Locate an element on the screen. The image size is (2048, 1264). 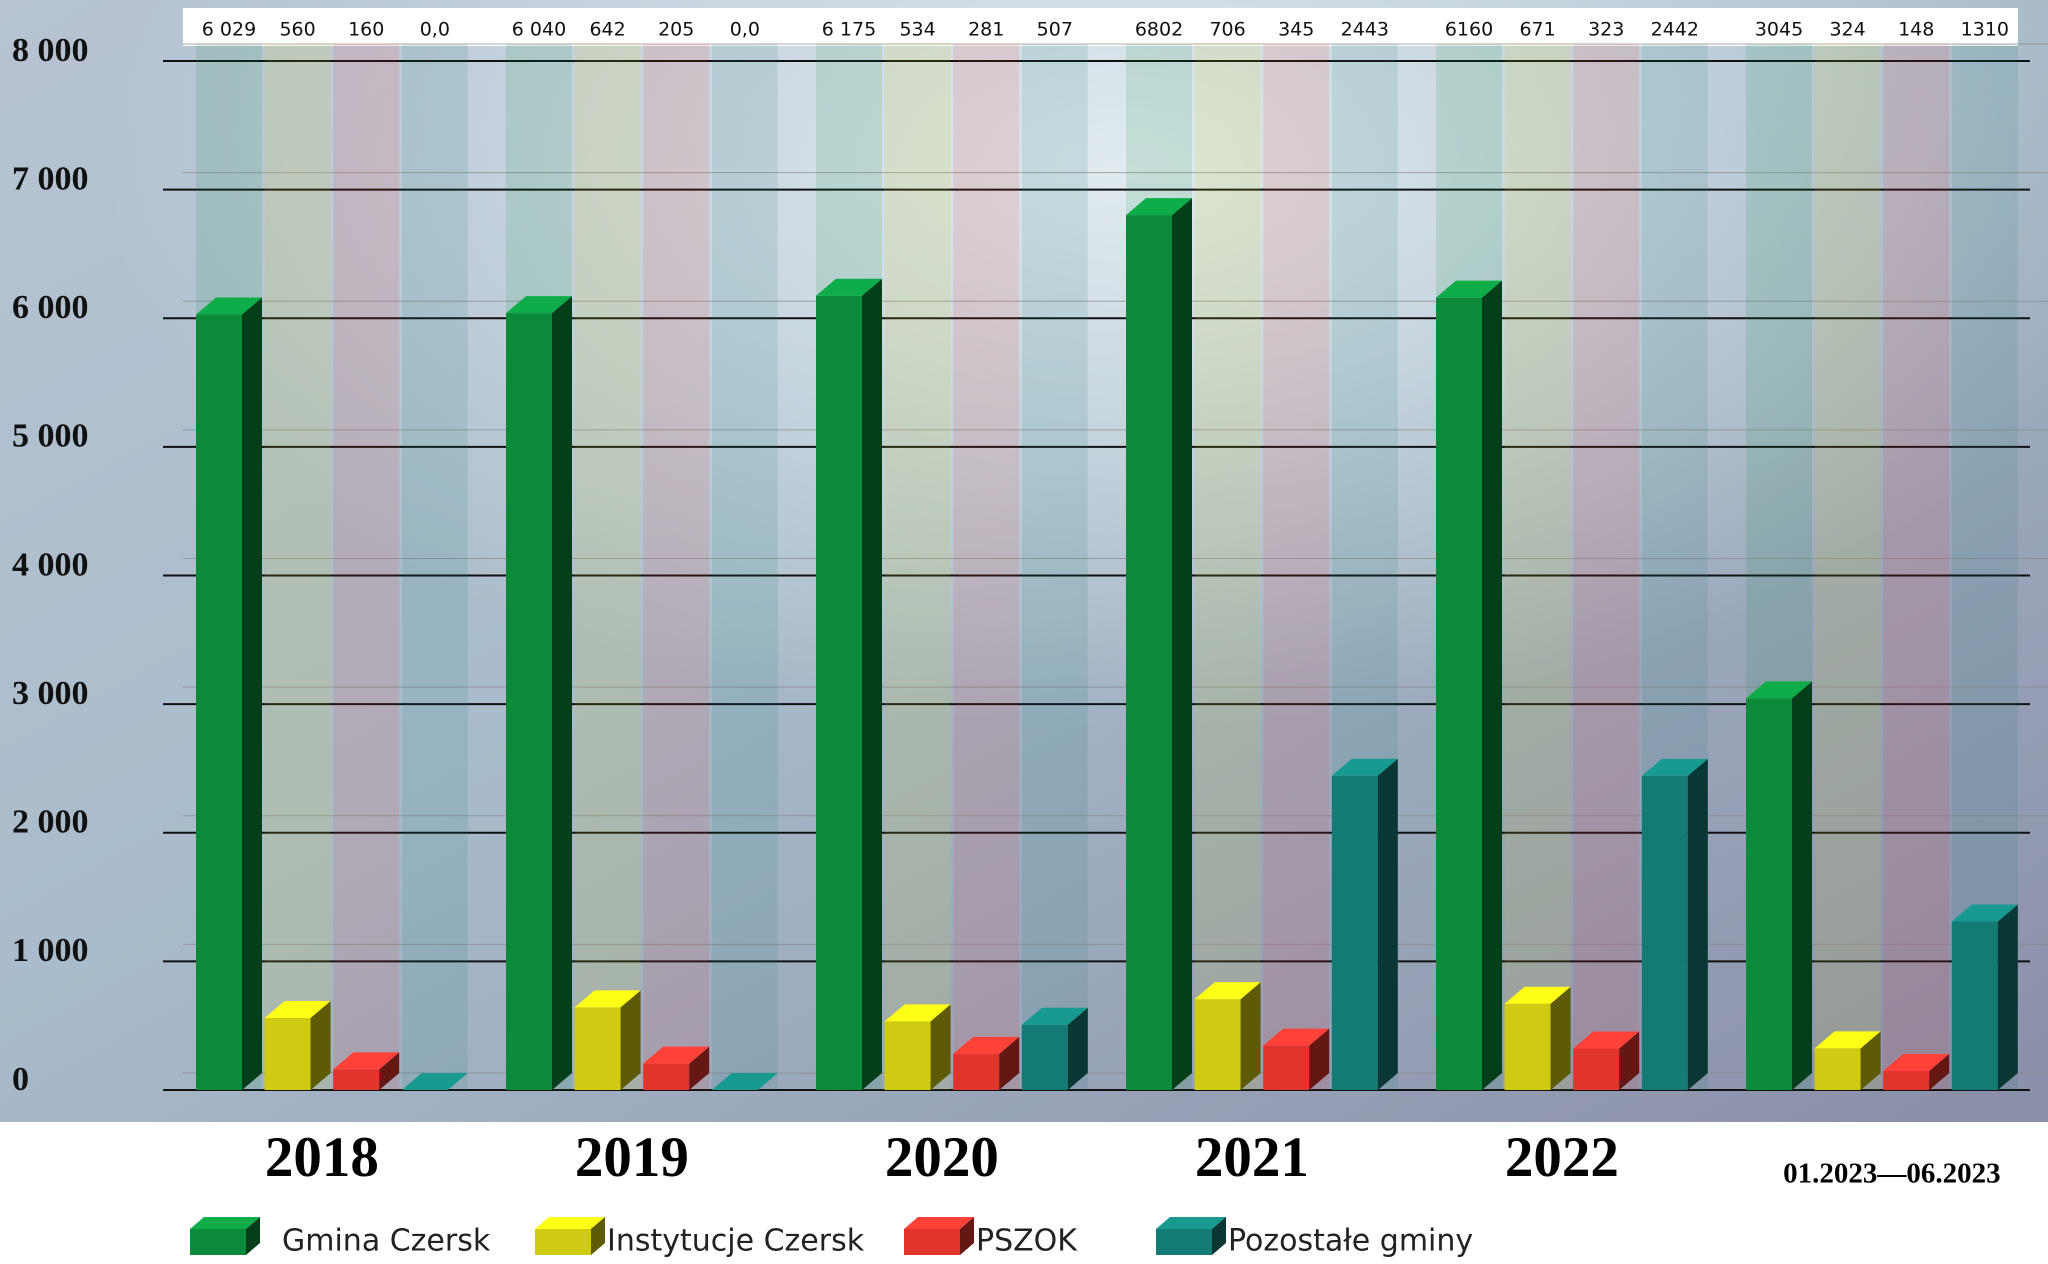
y-tick-label: 5 000 is located at coordinates (50, 436).